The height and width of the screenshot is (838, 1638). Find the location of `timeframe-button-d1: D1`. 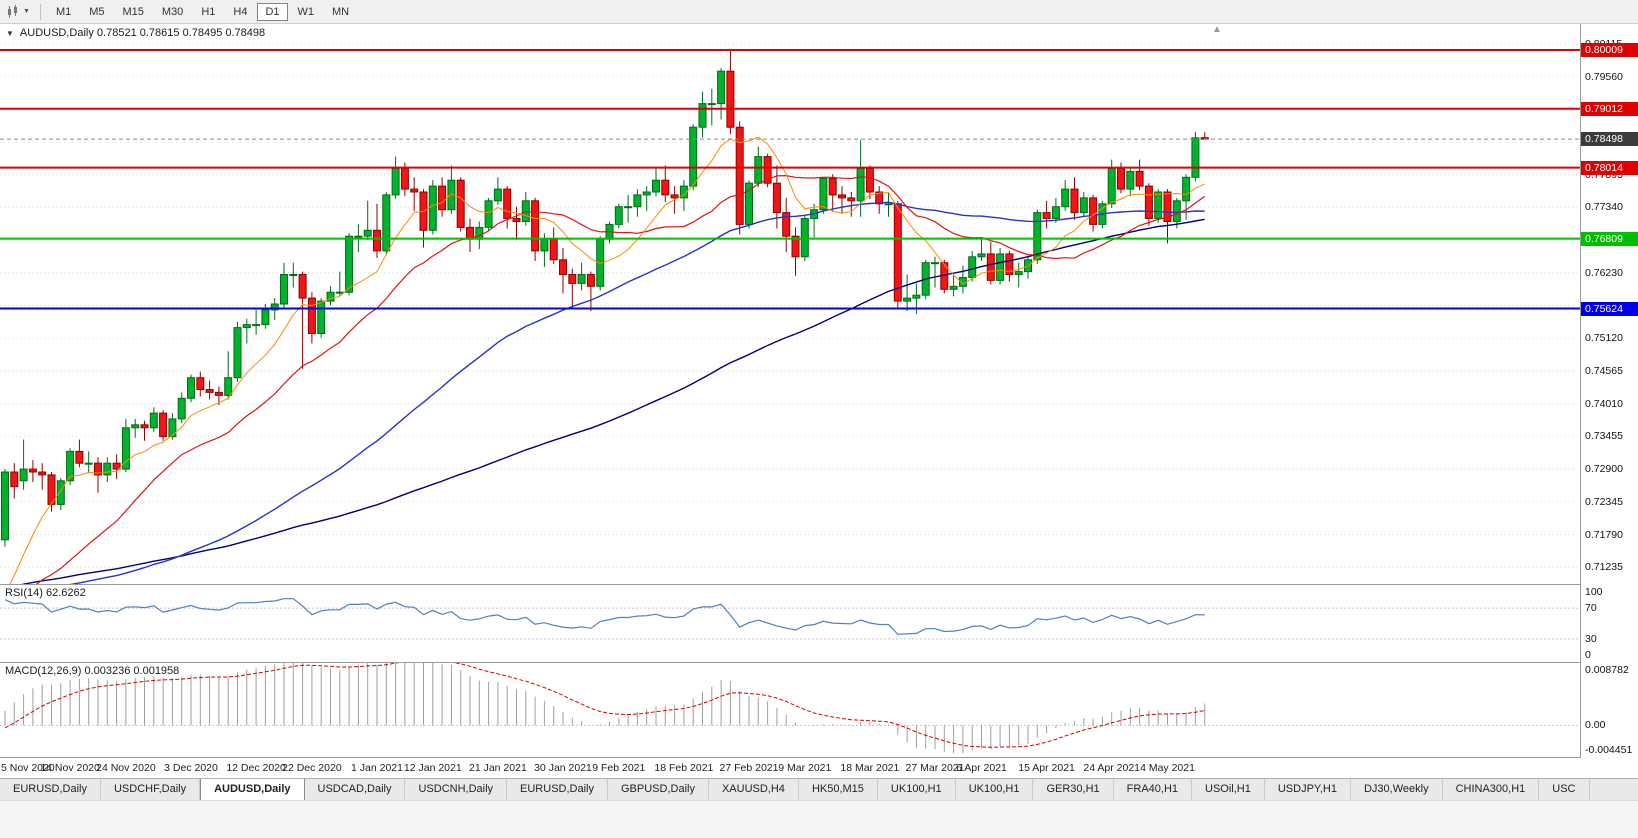

timeframe-button-d1: D1 is located at coordinates (272, 11).